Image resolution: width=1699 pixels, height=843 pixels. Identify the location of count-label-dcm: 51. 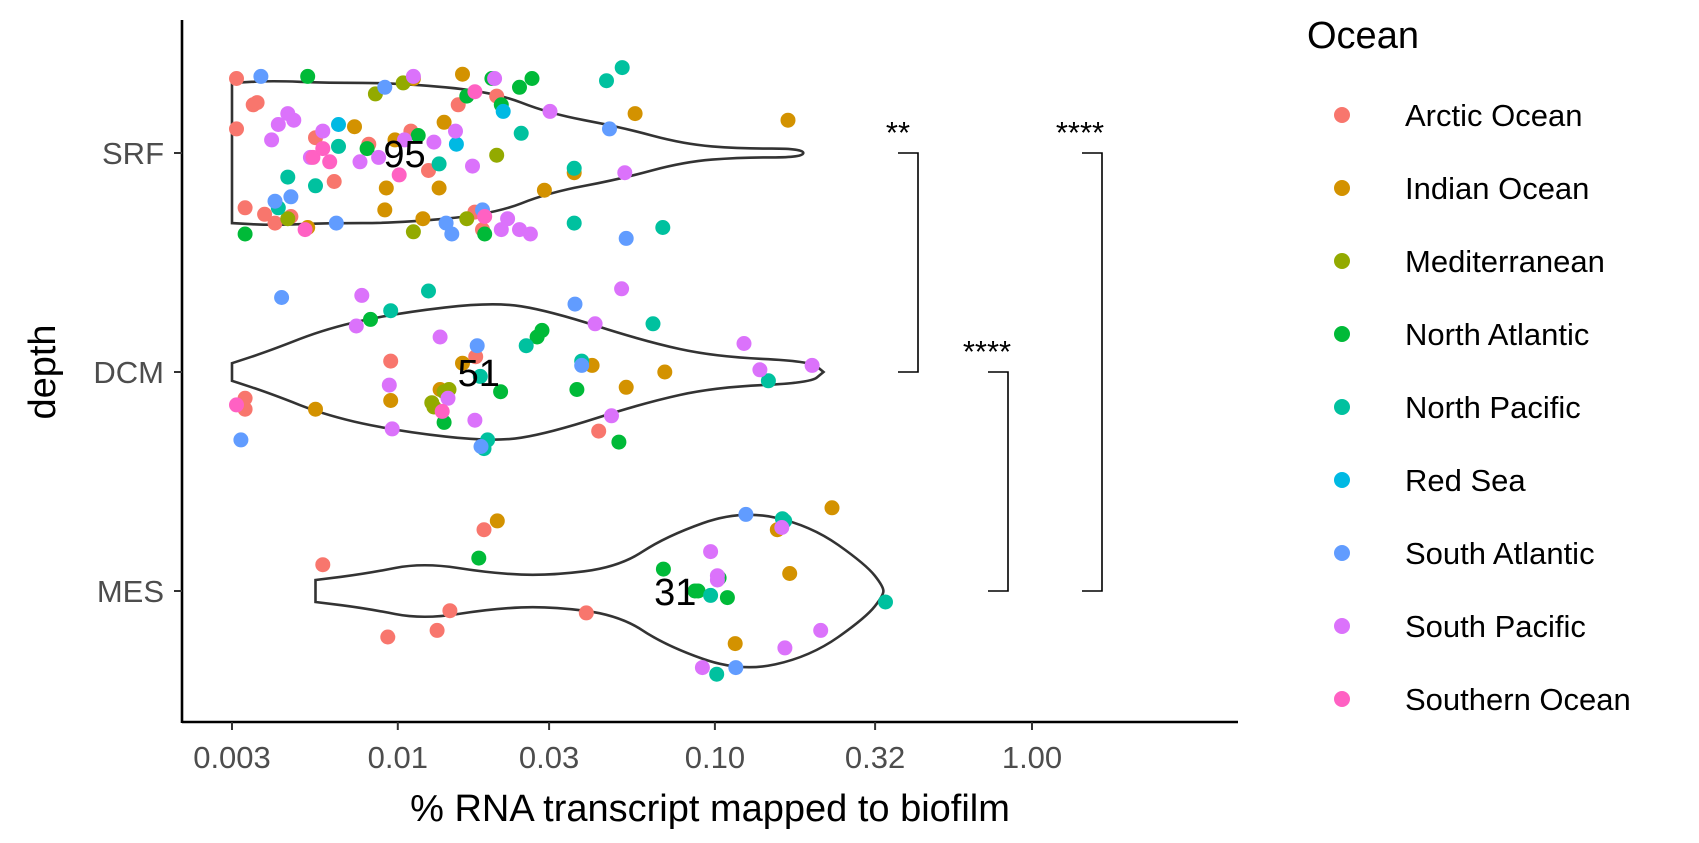
(479, 374).